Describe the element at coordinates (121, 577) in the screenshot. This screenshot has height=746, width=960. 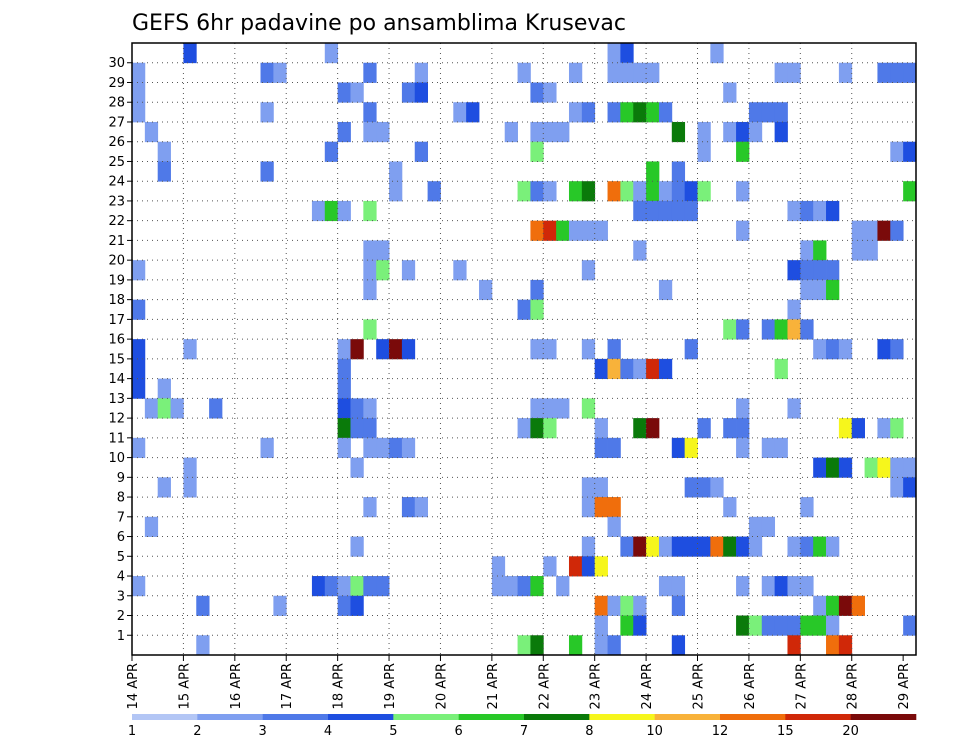
I see `y-tick-label: 4` at that location.